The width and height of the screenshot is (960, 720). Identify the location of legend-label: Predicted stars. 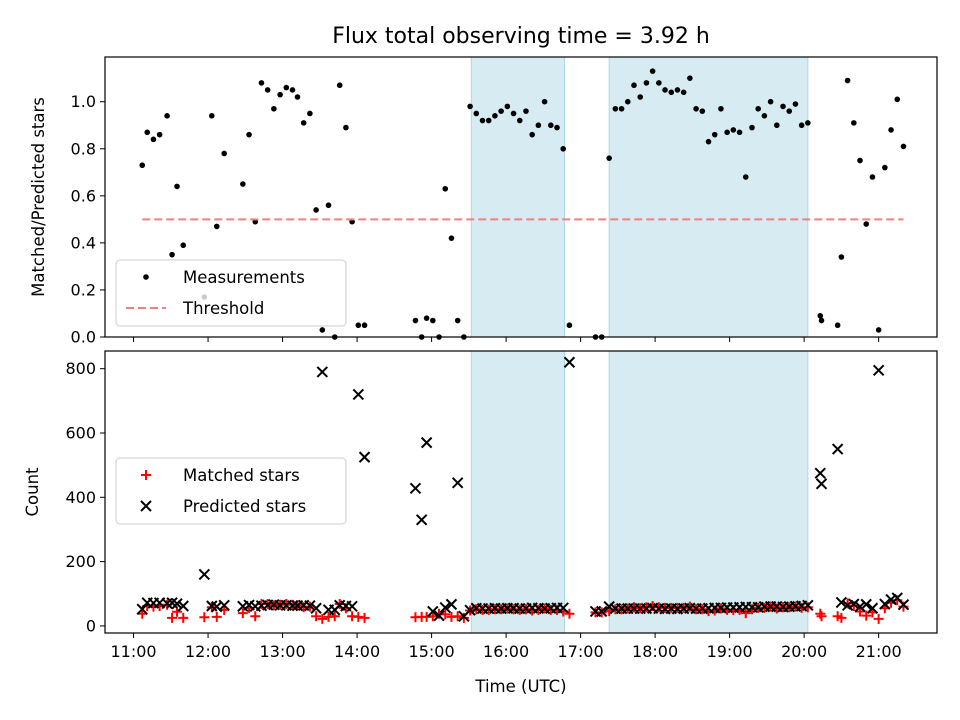
(244, 506).